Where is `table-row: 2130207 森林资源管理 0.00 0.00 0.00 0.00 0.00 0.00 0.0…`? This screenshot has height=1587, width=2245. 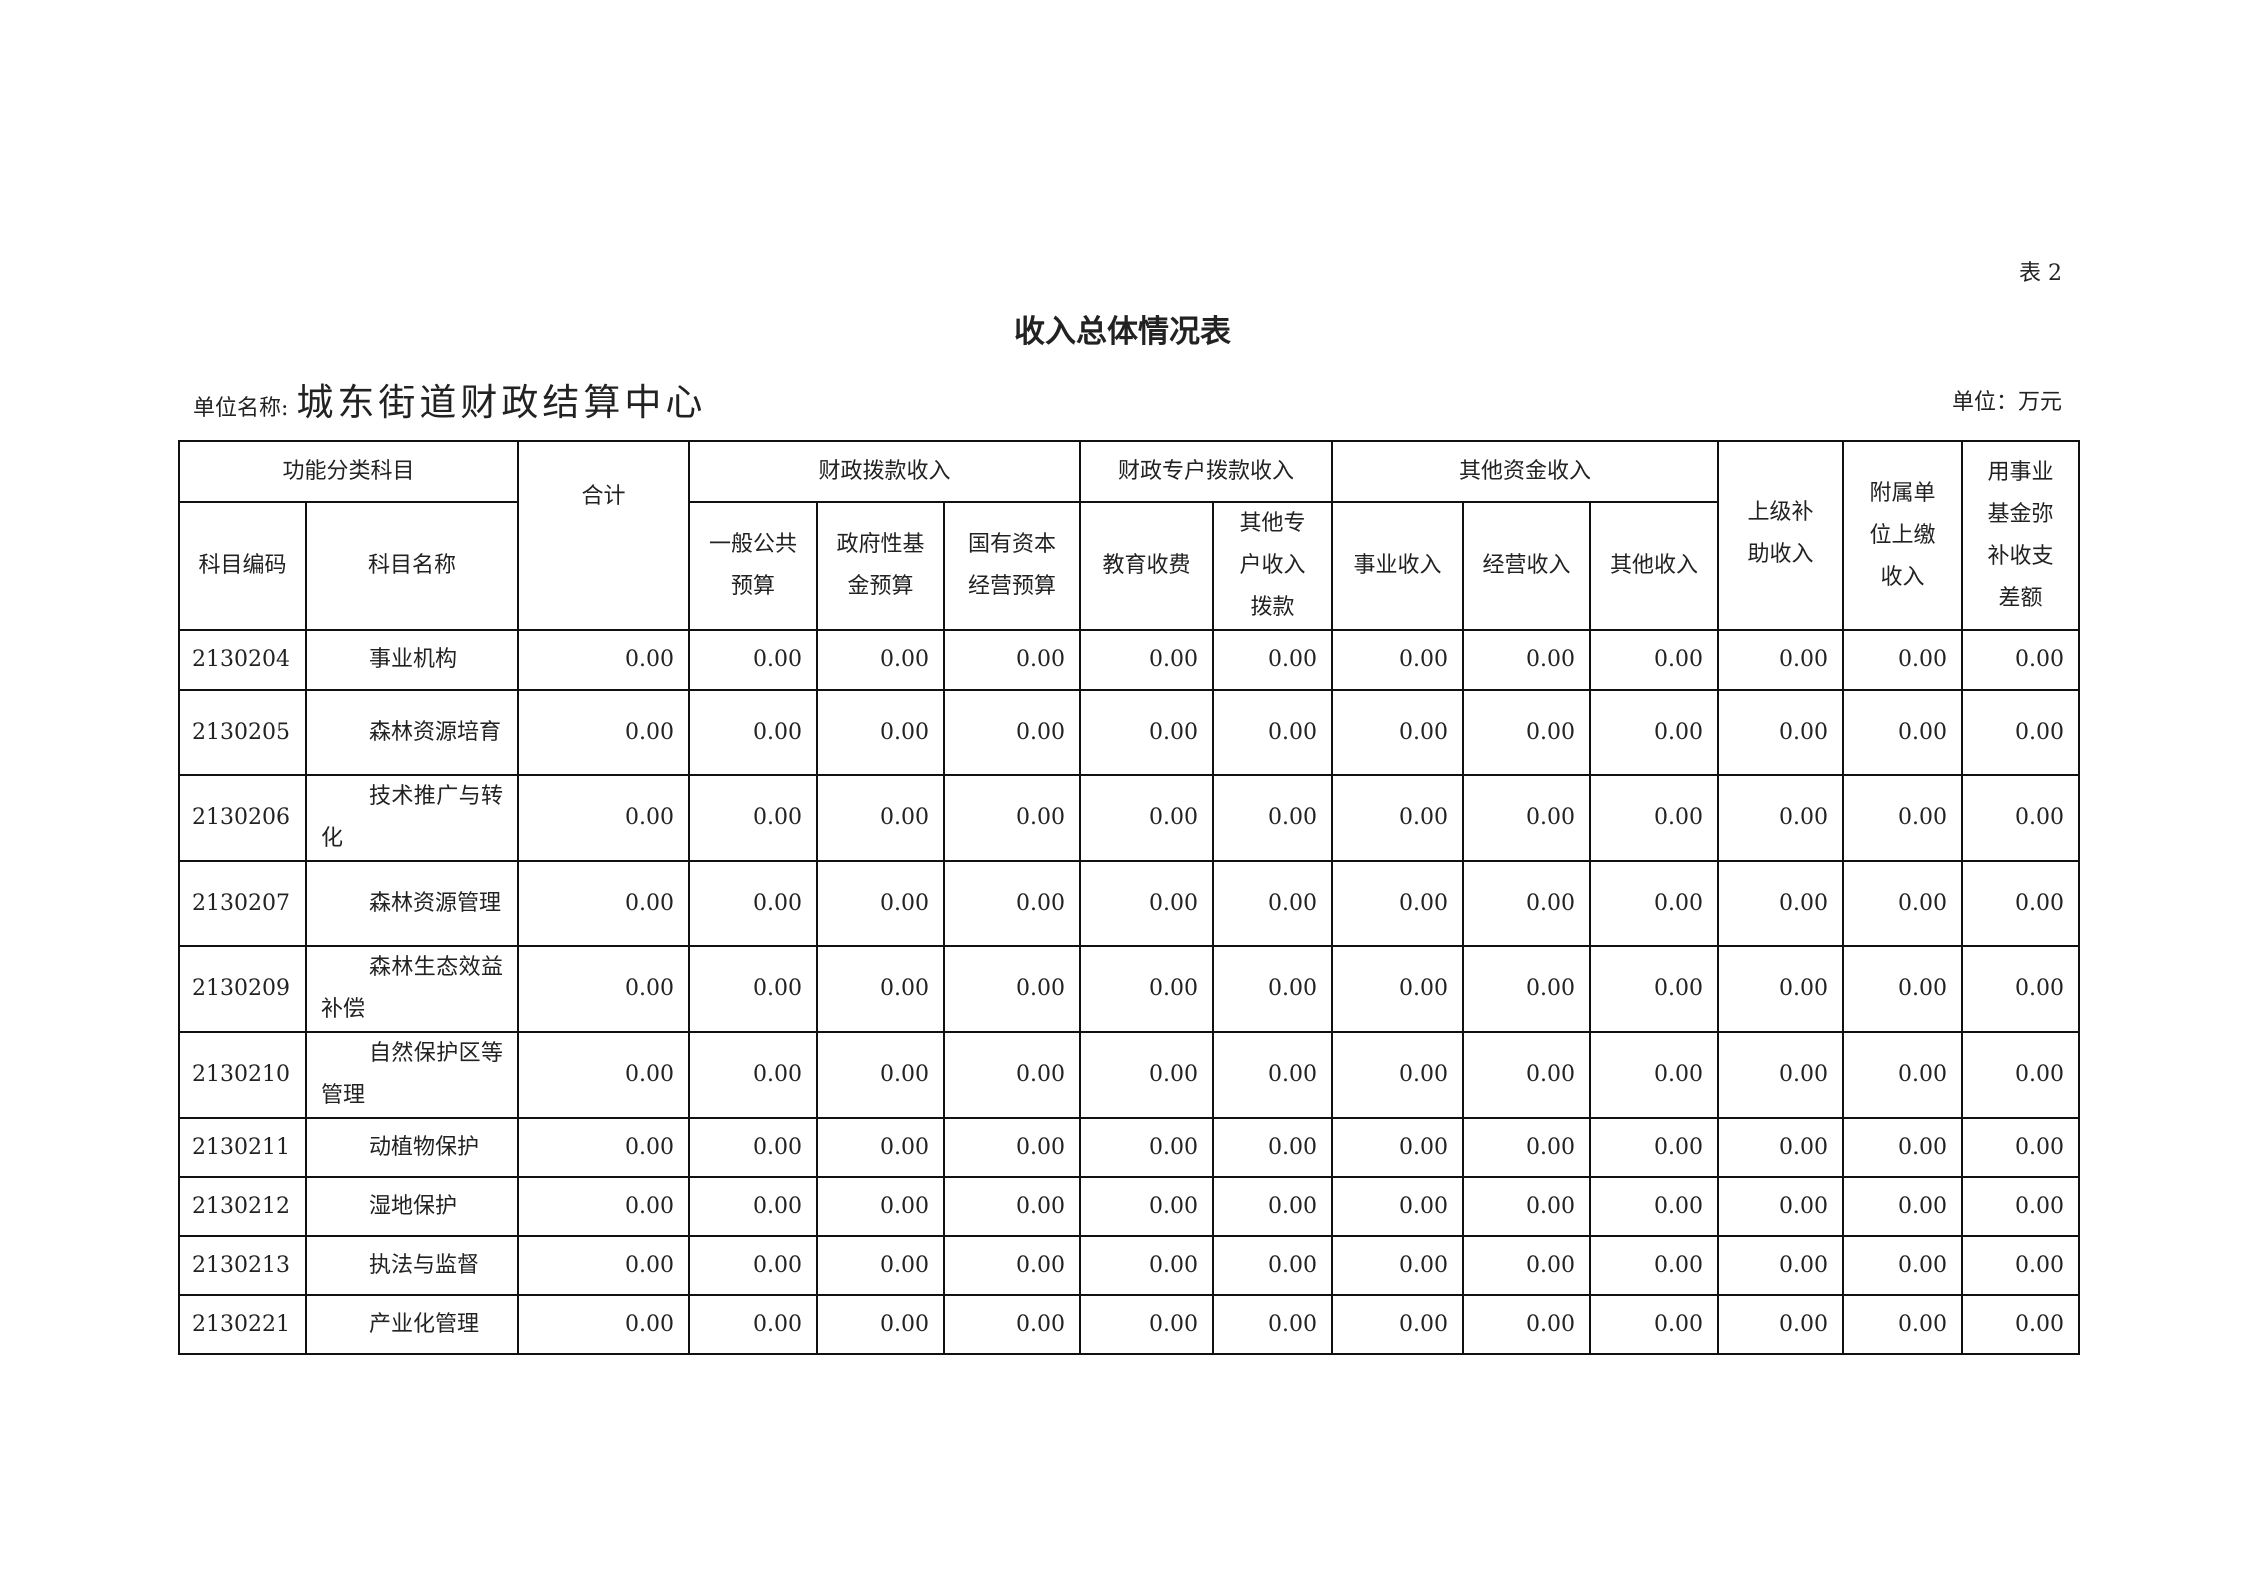 table-row: 2130207 森林资源管理 0.00 0.00 0.00 0.00 0.00 0.00 0.0… is located at coordinates (1129, 903).